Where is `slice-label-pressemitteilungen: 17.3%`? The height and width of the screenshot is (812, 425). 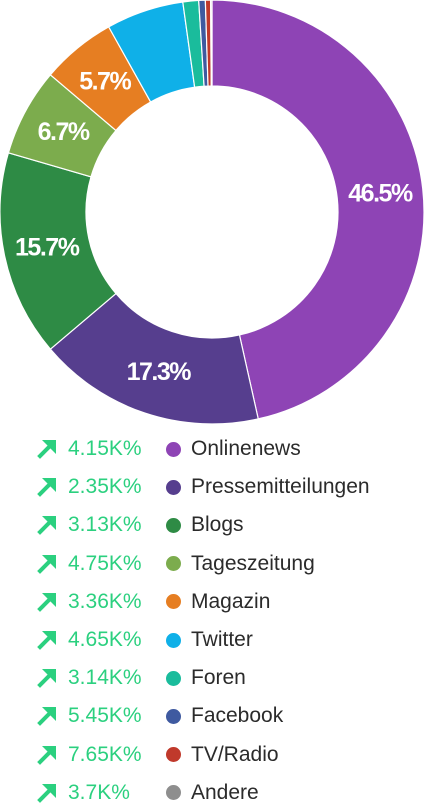 slice-label-pressemitteilungen: 17.3% is located at coordinates (159, 372).